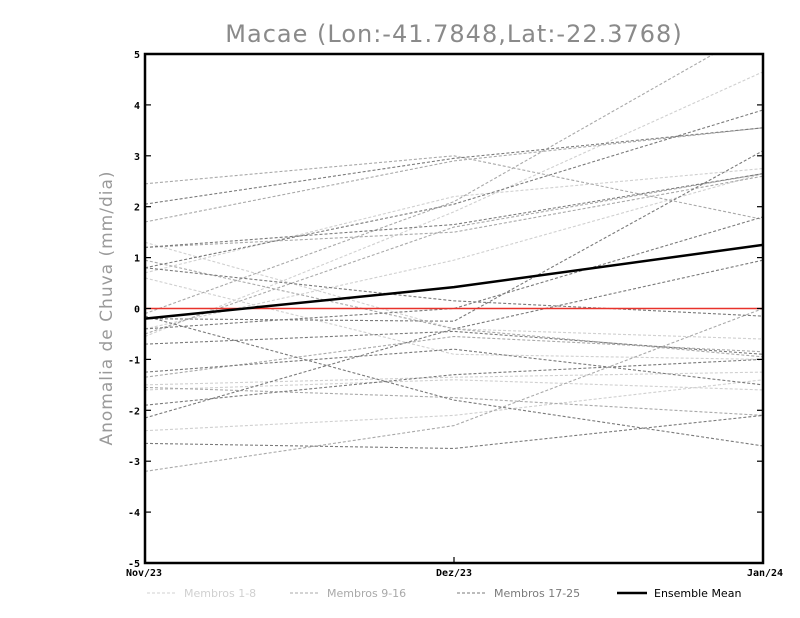 The image size is (800, 618). I want to click on y-tick-label: 1, so click(137, 259).